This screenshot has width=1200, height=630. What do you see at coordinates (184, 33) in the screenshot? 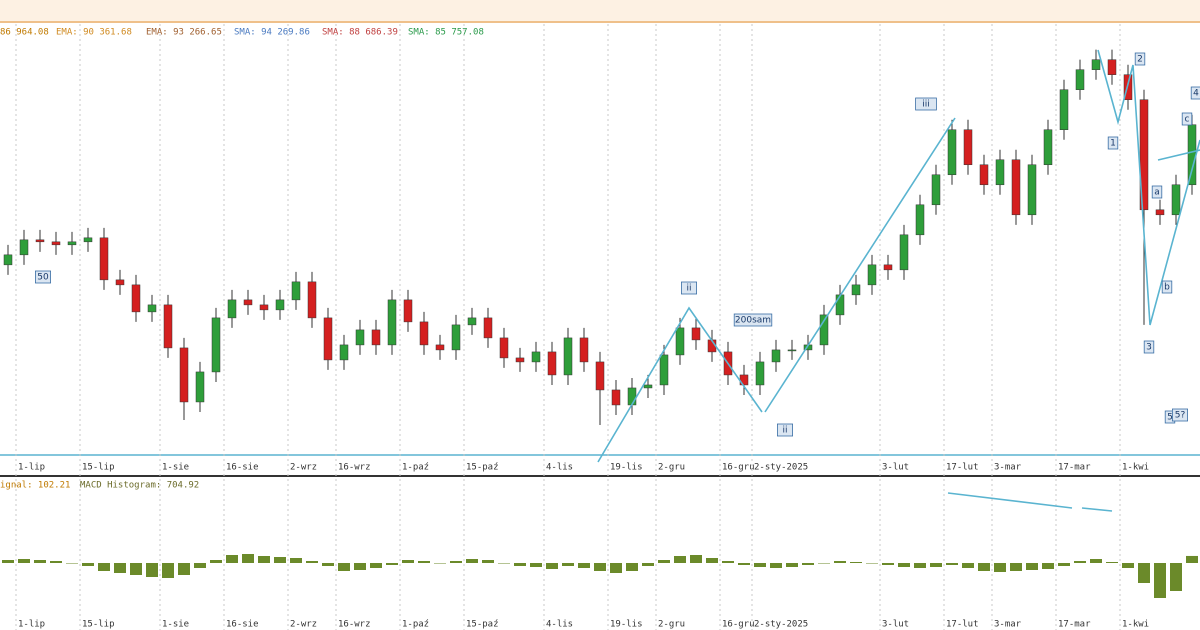
I see `indicator-label: EMA: 93 266.65` at bounding box center [184, 33].